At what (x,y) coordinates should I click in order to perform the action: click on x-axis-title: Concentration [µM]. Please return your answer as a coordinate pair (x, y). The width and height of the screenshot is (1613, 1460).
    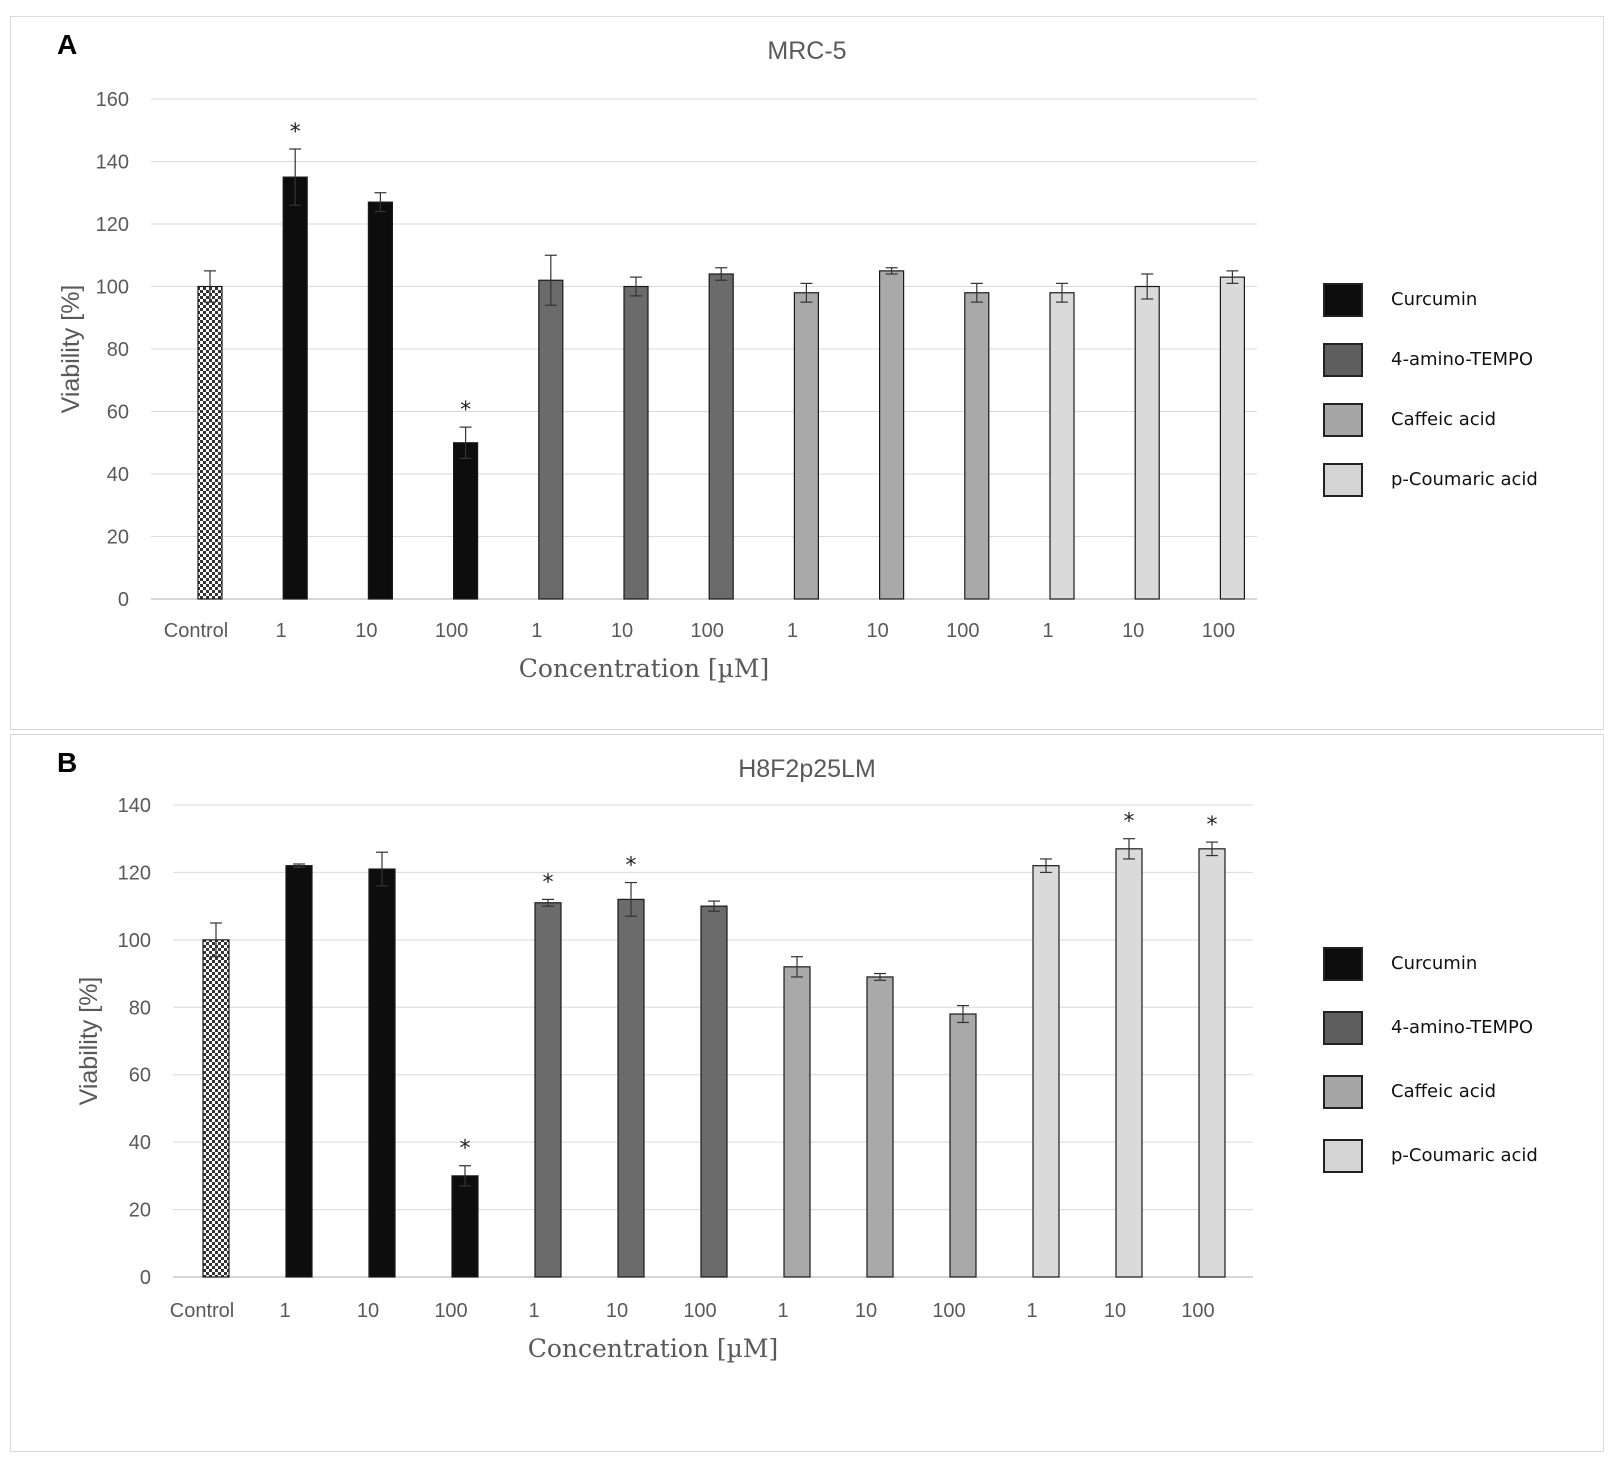
    Looking at the image, I should click on (653, 1348).